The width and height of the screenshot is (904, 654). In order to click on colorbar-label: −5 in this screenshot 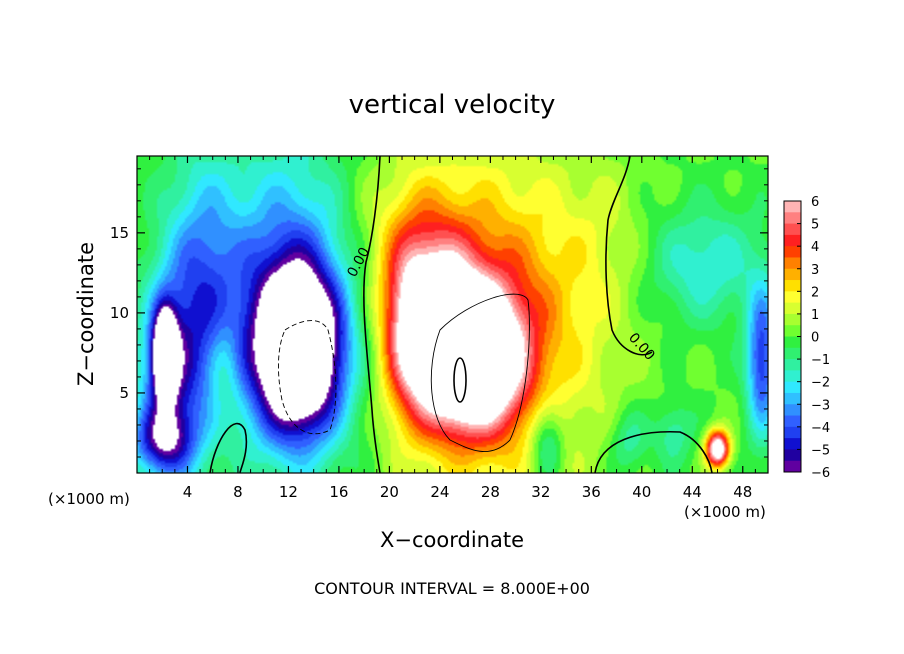, I will do `click(820, 450)`.